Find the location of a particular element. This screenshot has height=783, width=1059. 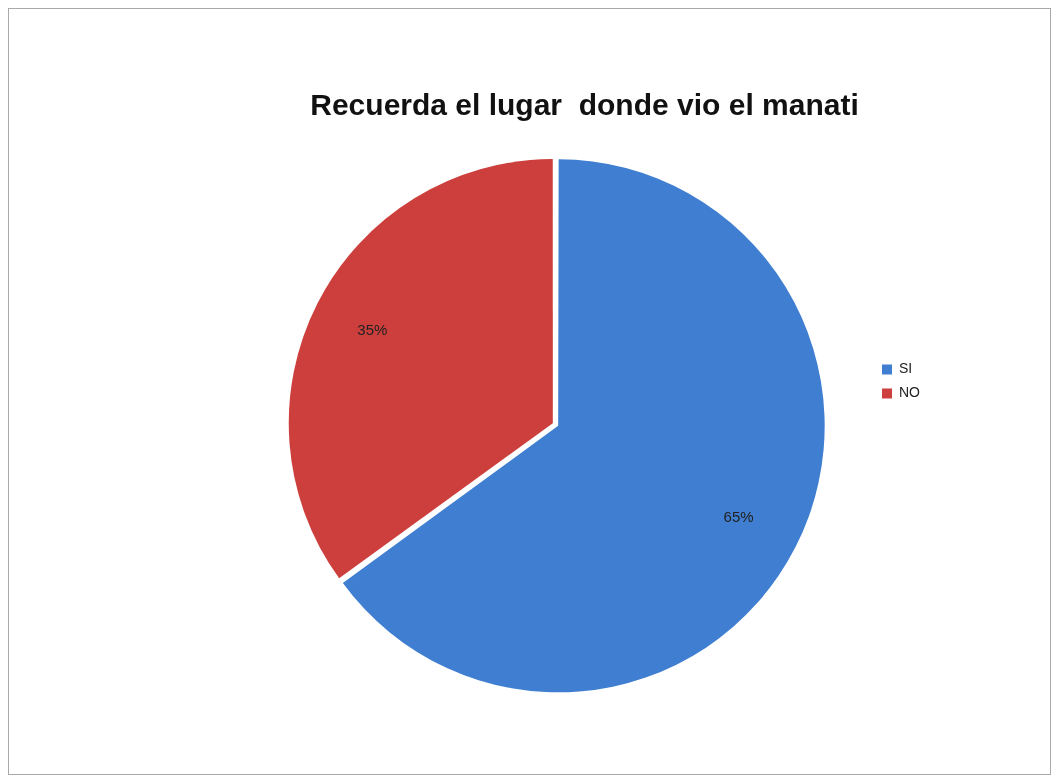

data-label: 65% is located at coordinates (738, 516).